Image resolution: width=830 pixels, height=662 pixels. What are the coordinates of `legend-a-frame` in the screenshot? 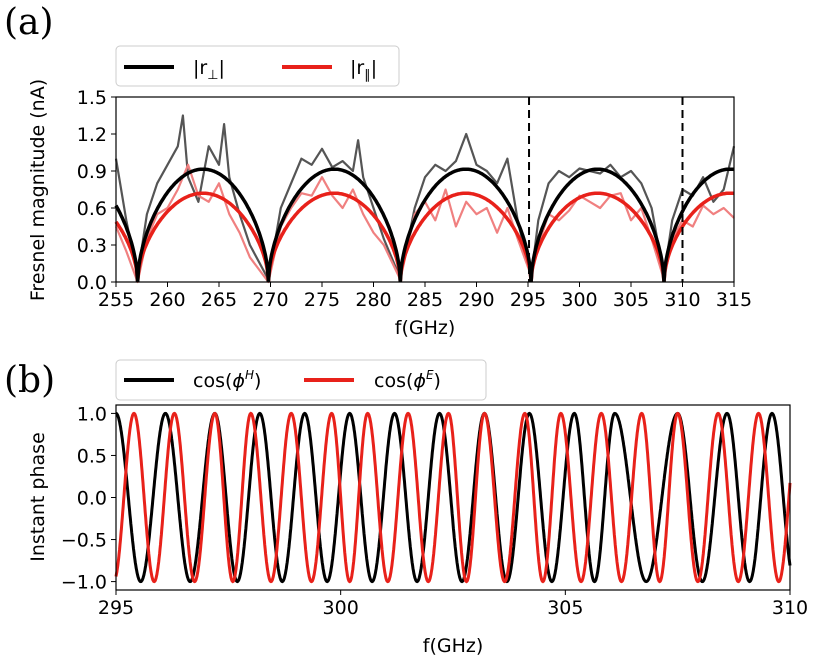 It's located at (257, 66).